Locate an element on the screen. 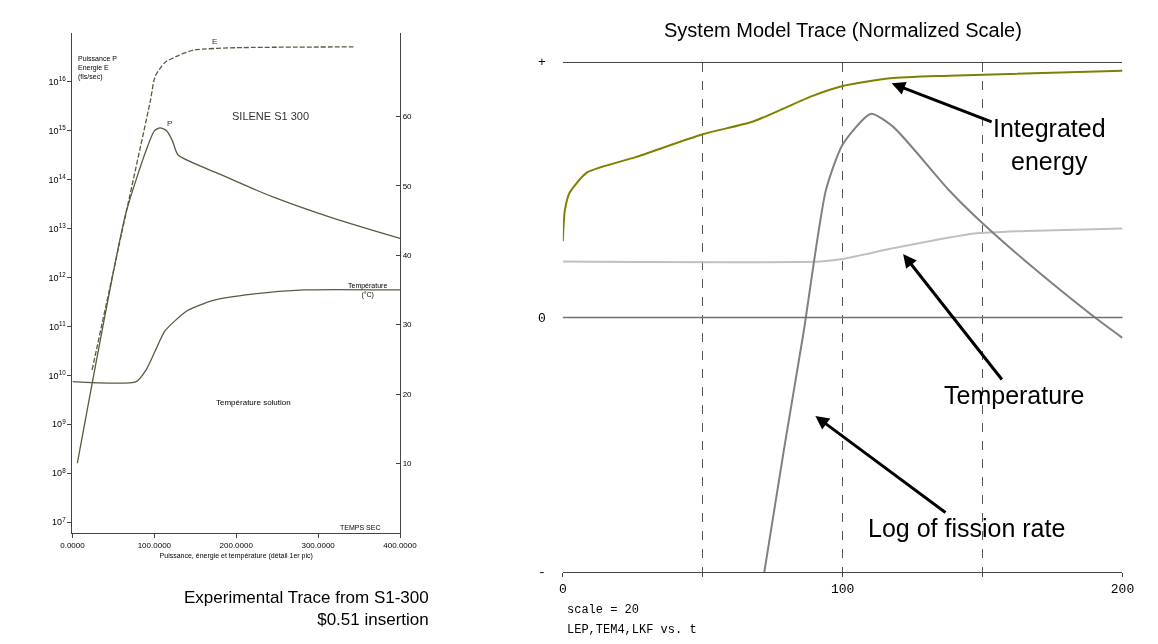  annotation: Integrated energy is located at coordinates (1049, 144).